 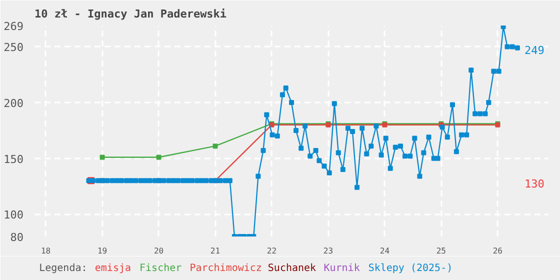 What do you see at coordinates (14, 103) in the screenshot?
I see `y-tick-label: 200` at bounding box center [14, 103].